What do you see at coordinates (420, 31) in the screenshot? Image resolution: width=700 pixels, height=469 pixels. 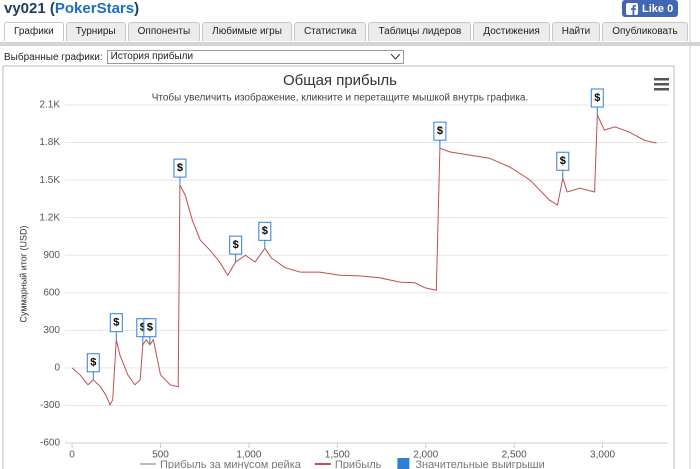 I see `tab: Таблицы лидеров` at bounding box center [420, 31].